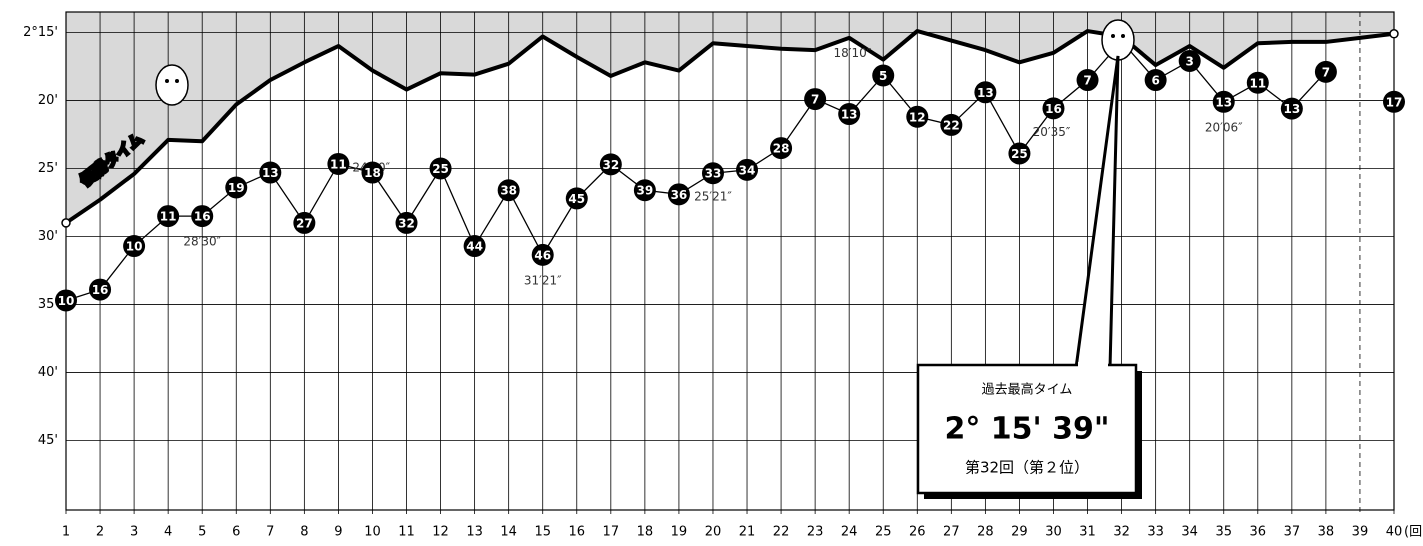  What do you see at coordinates (440, 532) in the screenshot?
I see `x-tick-label: 12` at bounding box center [440, 532].